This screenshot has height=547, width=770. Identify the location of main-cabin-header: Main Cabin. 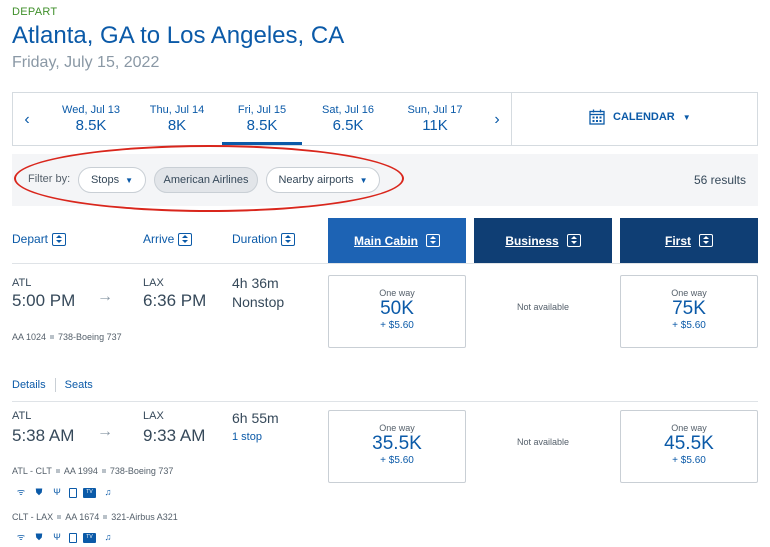
(397, 240).